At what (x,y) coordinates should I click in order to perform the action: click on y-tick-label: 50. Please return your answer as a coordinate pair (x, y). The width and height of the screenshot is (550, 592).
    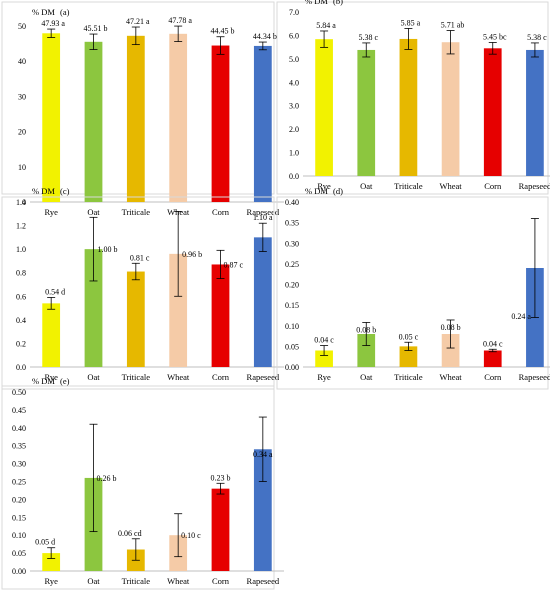
    Looking at the image, I should click on (22, 26).